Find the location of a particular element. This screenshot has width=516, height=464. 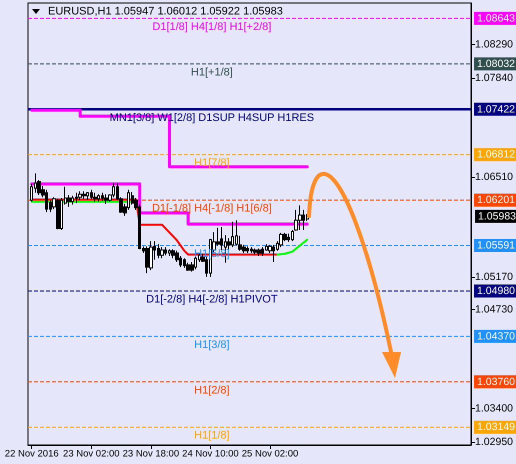

y-tick-label: 1.04730 is located at coordinates (494, 310).